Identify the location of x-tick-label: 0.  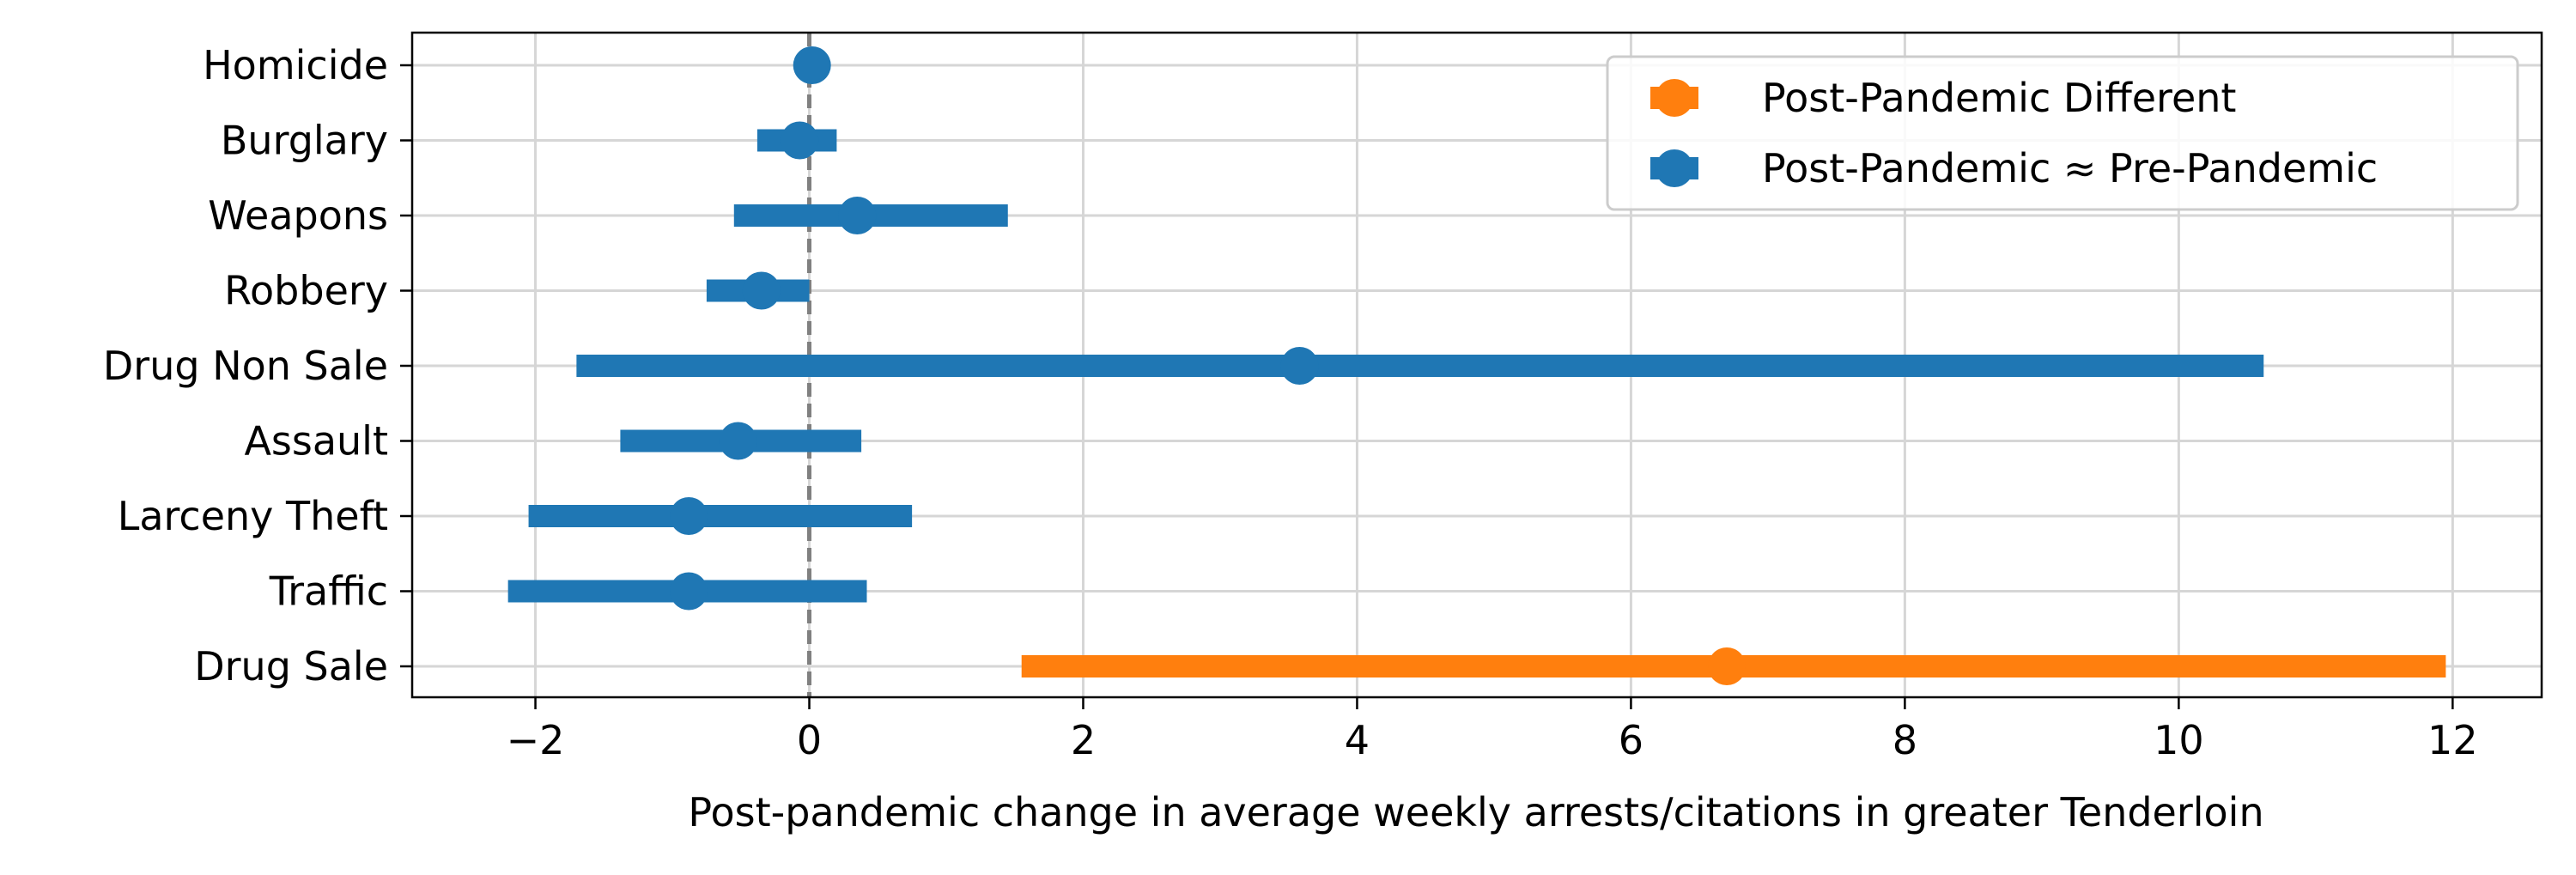
(810, 740).